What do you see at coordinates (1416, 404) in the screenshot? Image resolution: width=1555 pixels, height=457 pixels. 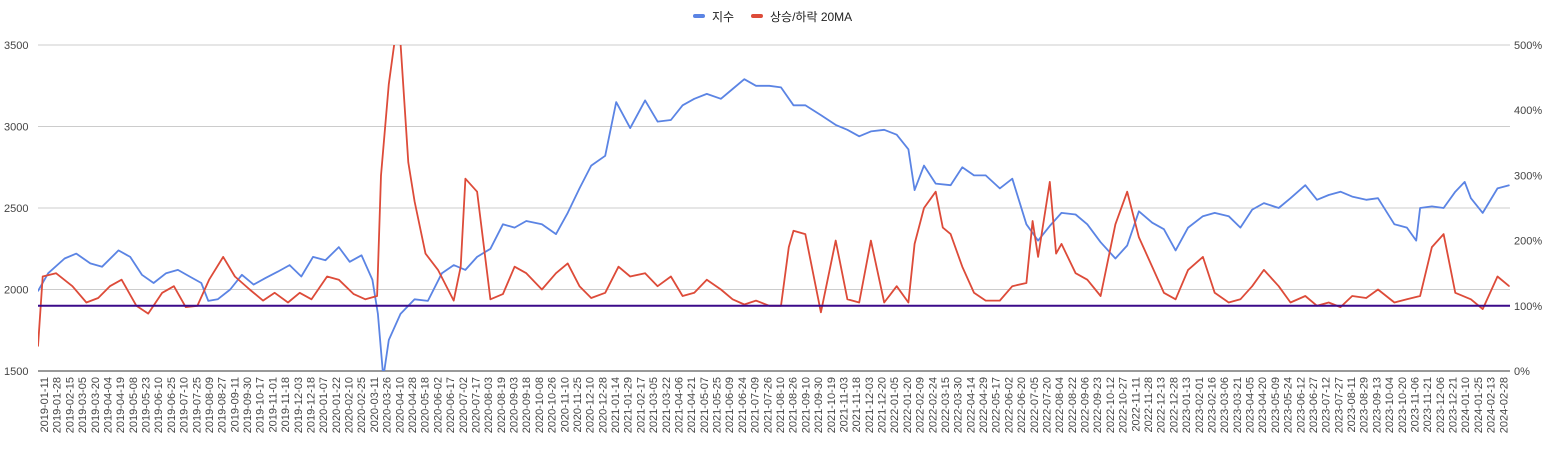 I see `x-tick-label: 2023-11-06` at bounding box center [1416, 404].